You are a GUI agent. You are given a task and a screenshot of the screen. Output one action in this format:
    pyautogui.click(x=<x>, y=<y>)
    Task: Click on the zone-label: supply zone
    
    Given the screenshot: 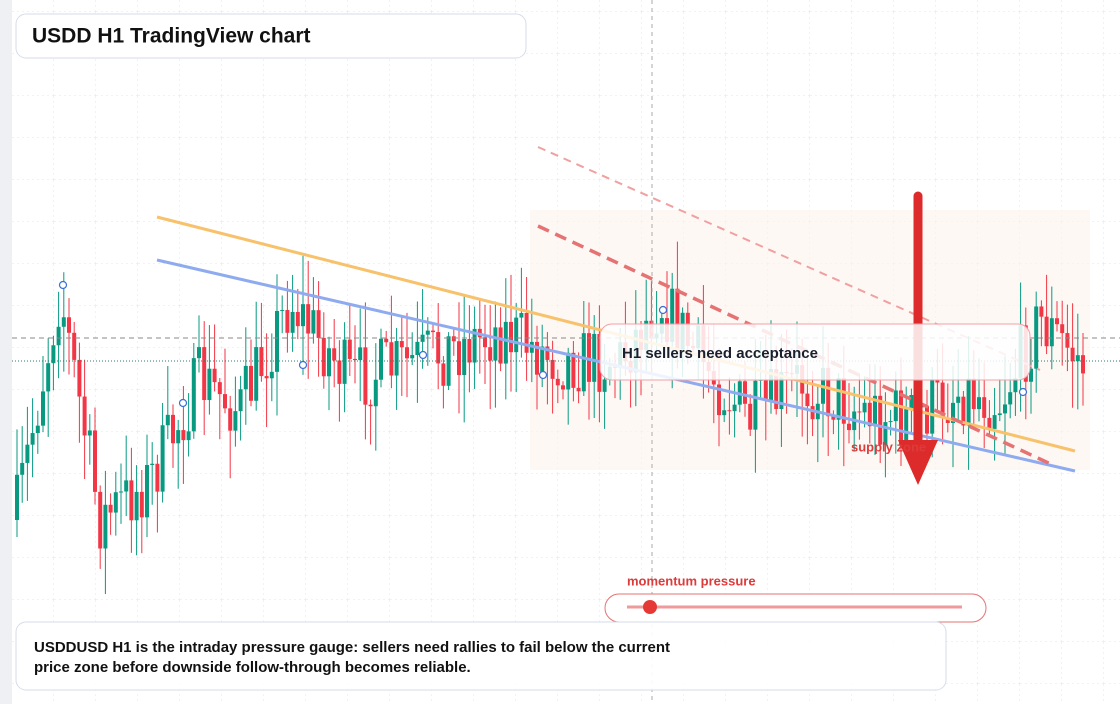 What is the action you would take?
    pyautogui.click(x=888, y=446)
    